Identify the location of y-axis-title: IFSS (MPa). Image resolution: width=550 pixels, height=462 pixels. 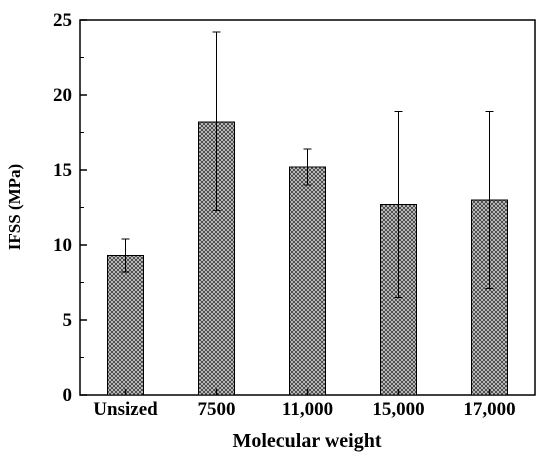
(14, 207).